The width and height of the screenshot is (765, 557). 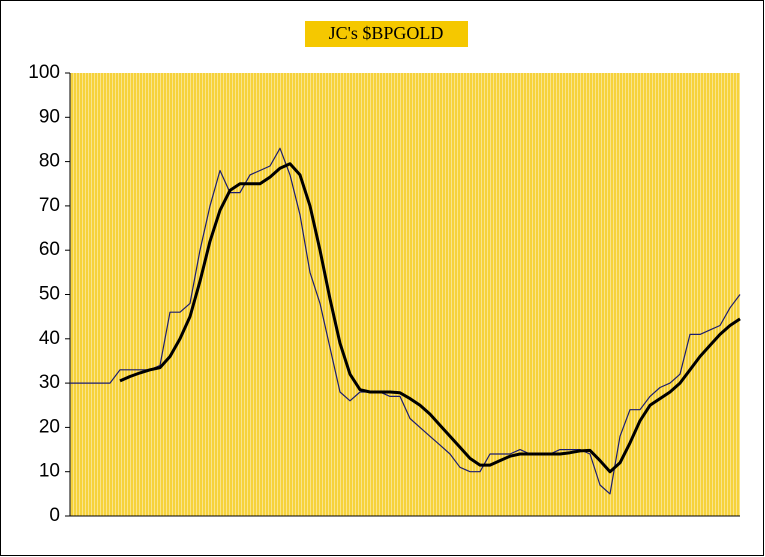 I want to click on y-tick-label: 90, so click(x=49, y=116).